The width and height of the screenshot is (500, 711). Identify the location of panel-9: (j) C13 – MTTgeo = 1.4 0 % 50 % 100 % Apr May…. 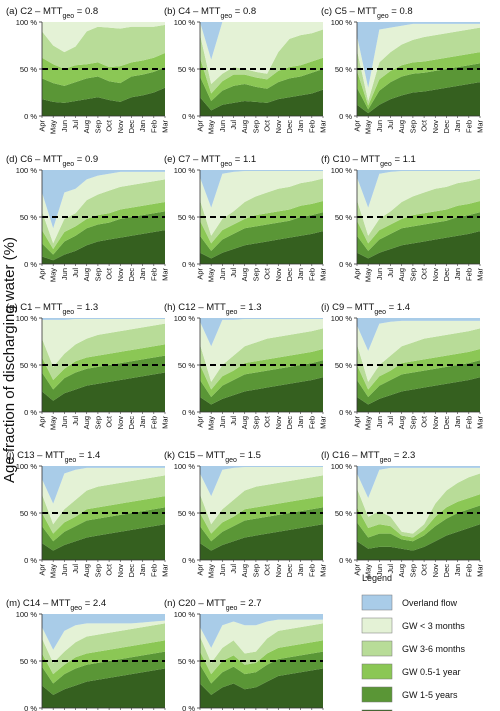
(88, 514).